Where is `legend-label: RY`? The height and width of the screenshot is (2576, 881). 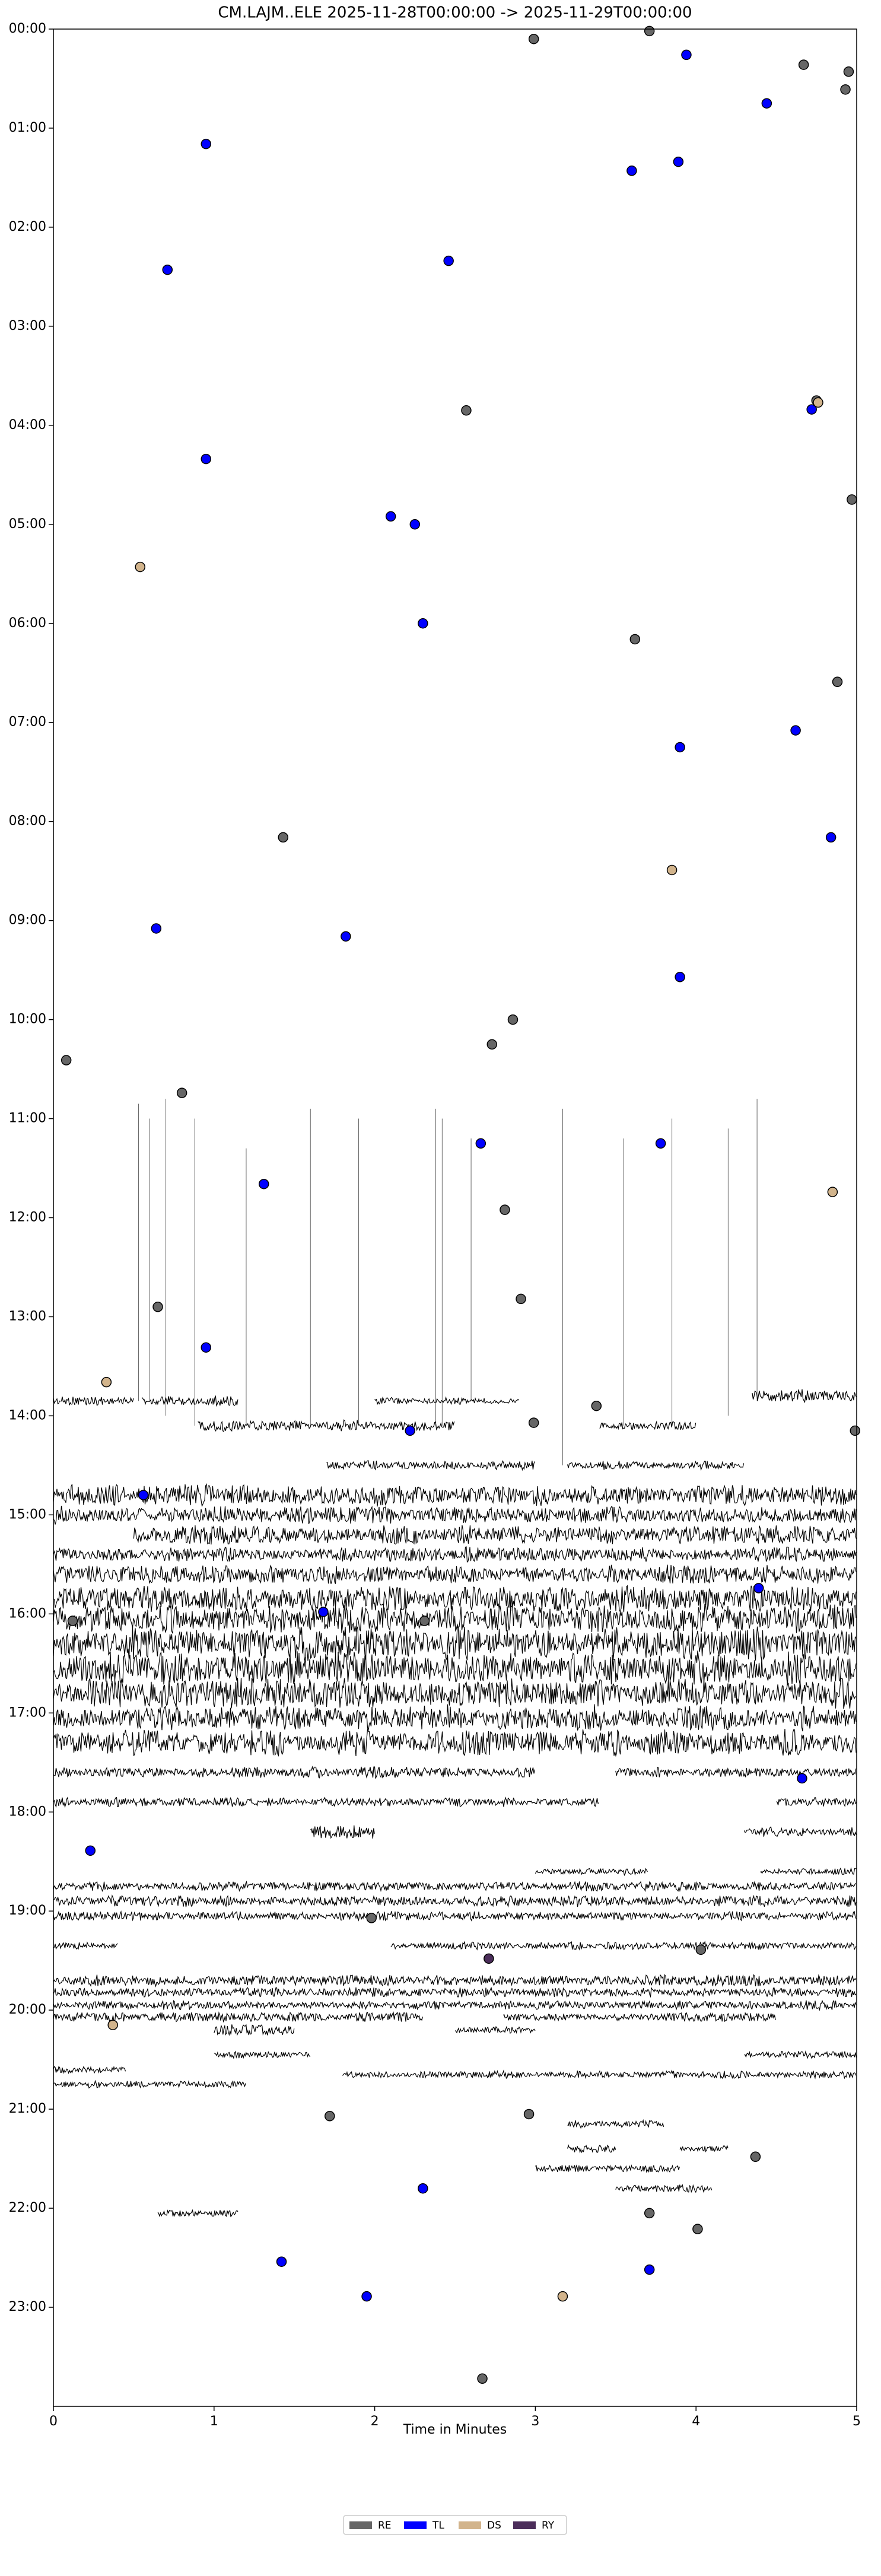
legend-label: RY is located at coordinates (548, 2526).